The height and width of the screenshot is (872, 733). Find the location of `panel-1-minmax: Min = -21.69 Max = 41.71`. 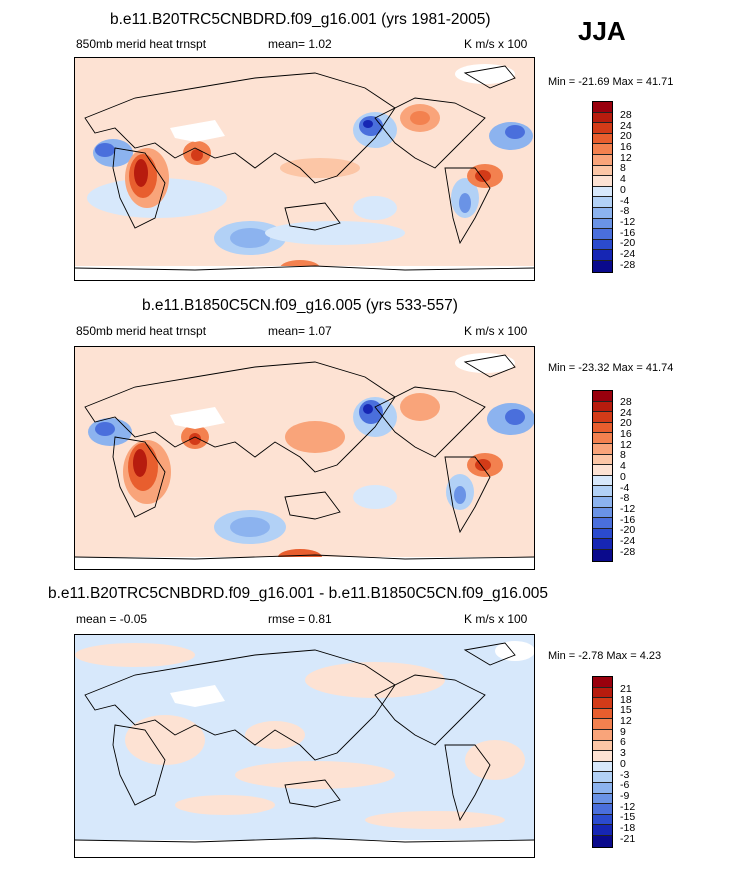

panel-1-minmax: Min = -21.69 Max = 41.71 is located at coordinates (611, 82).